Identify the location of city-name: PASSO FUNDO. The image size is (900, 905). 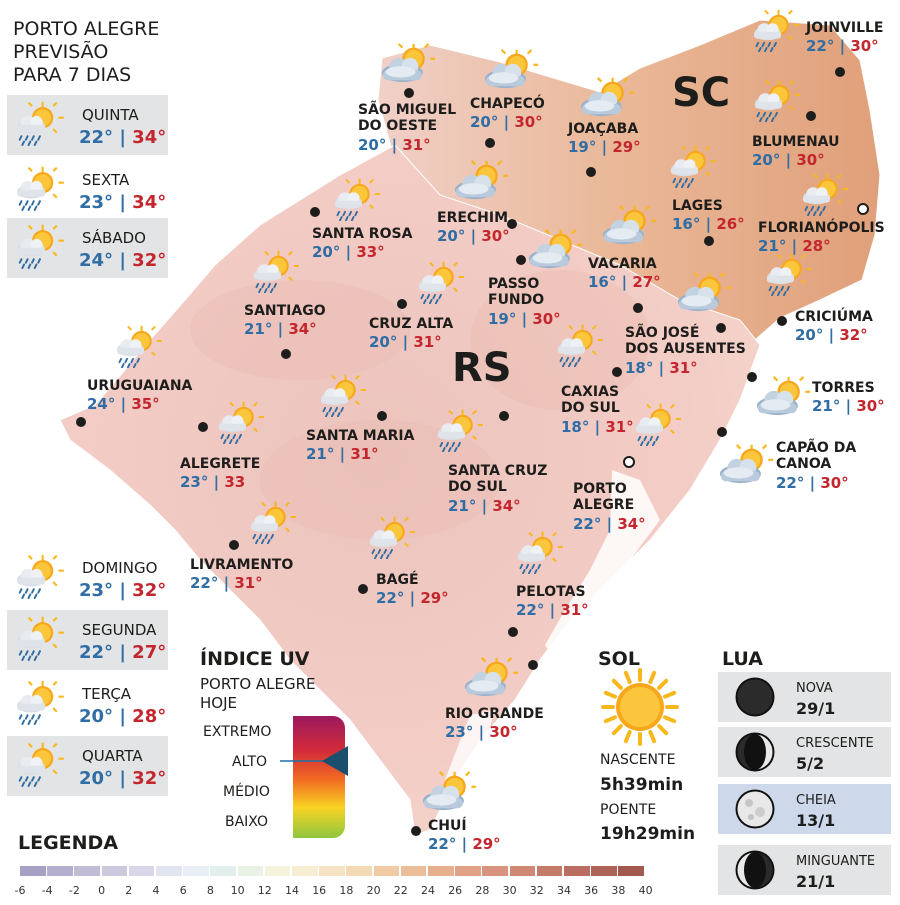
(516, 292).